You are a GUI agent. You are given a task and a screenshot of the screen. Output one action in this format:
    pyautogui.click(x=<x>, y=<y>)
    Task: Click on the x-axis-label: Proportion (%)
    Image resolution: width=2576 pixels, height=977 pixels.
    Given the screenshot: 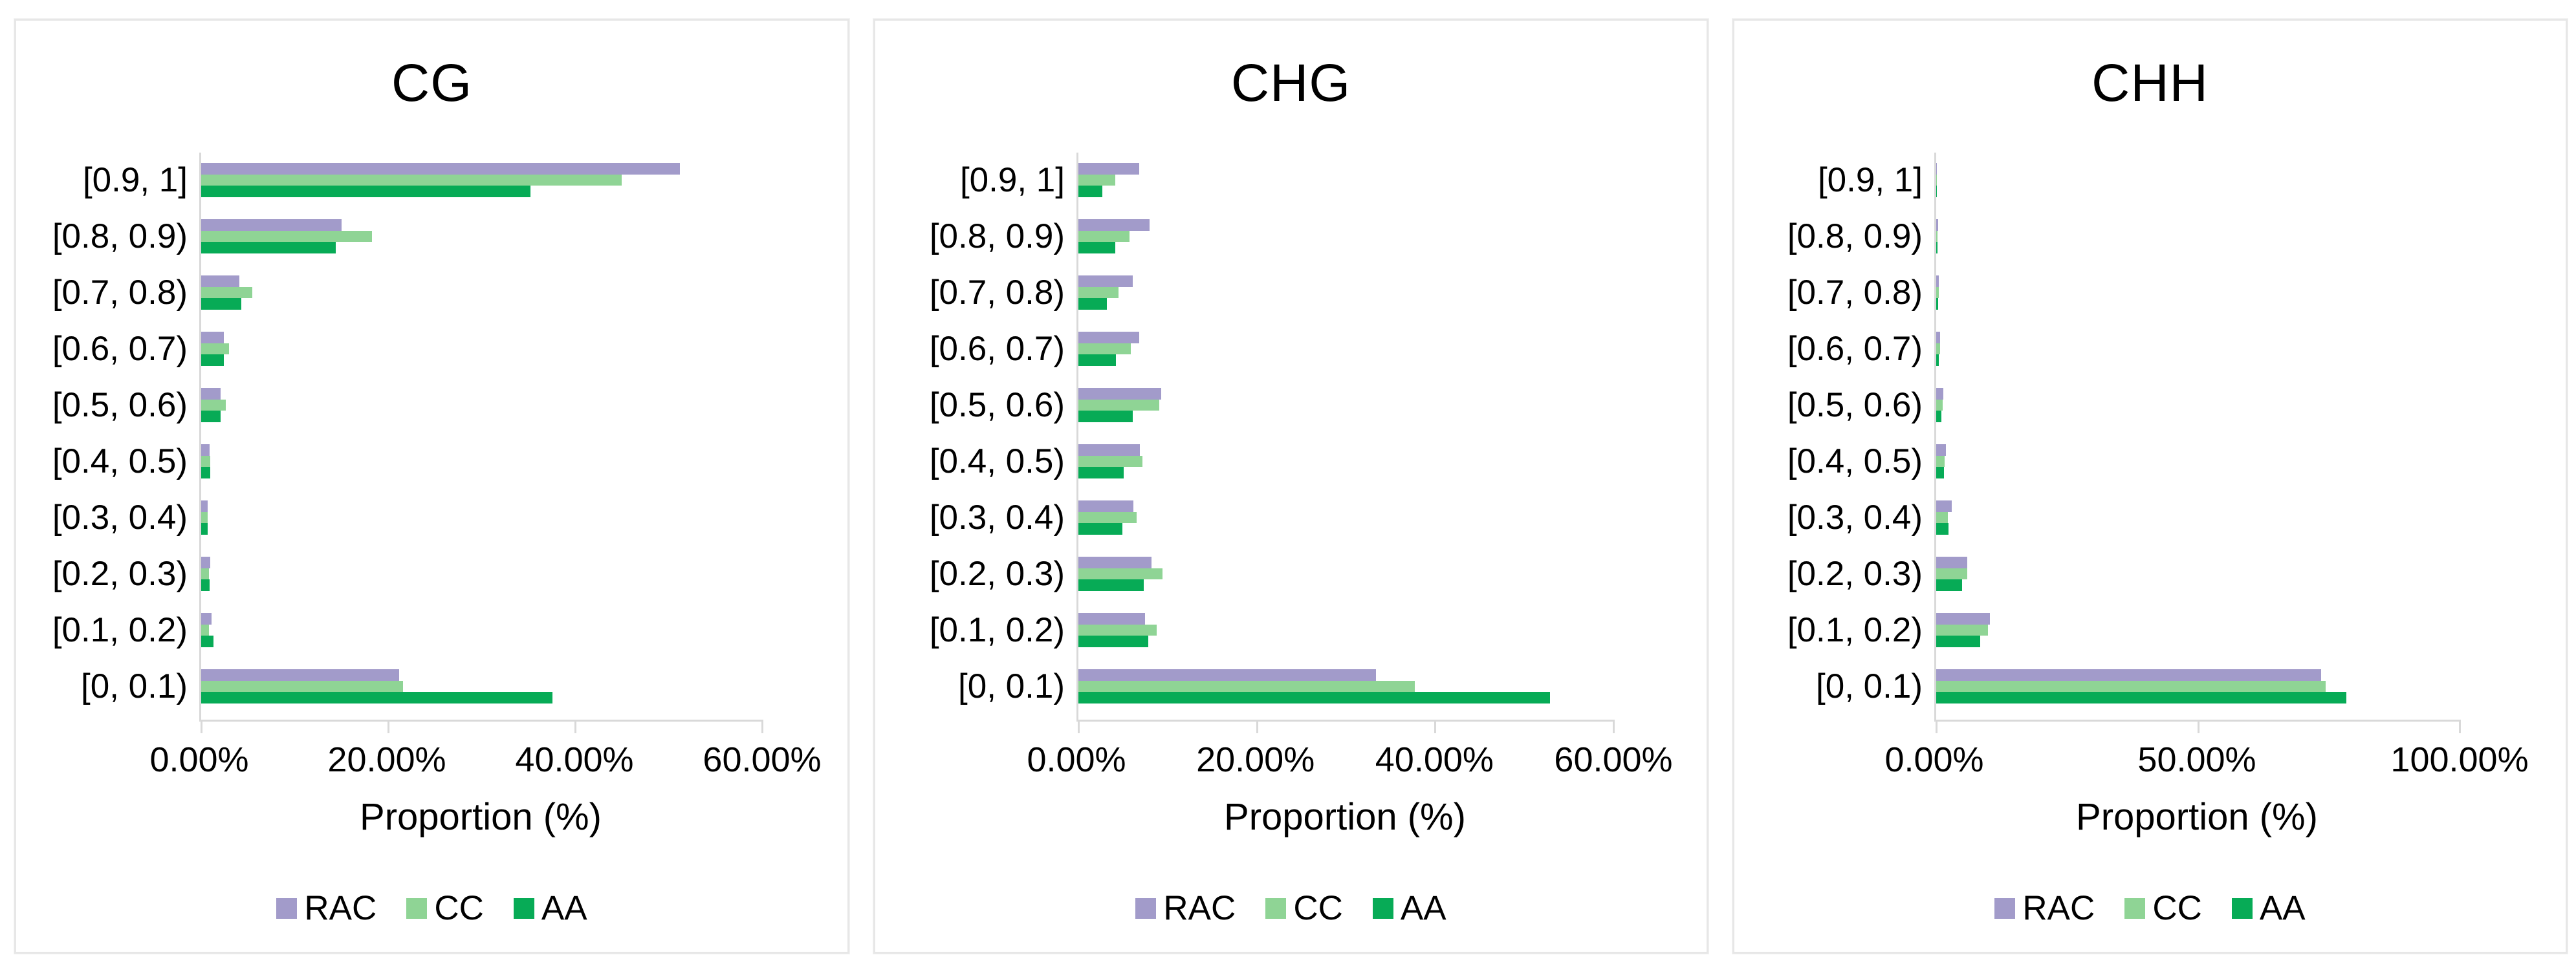 What is the action you would take?
    pyautogui.click(x=481, y=817)
    